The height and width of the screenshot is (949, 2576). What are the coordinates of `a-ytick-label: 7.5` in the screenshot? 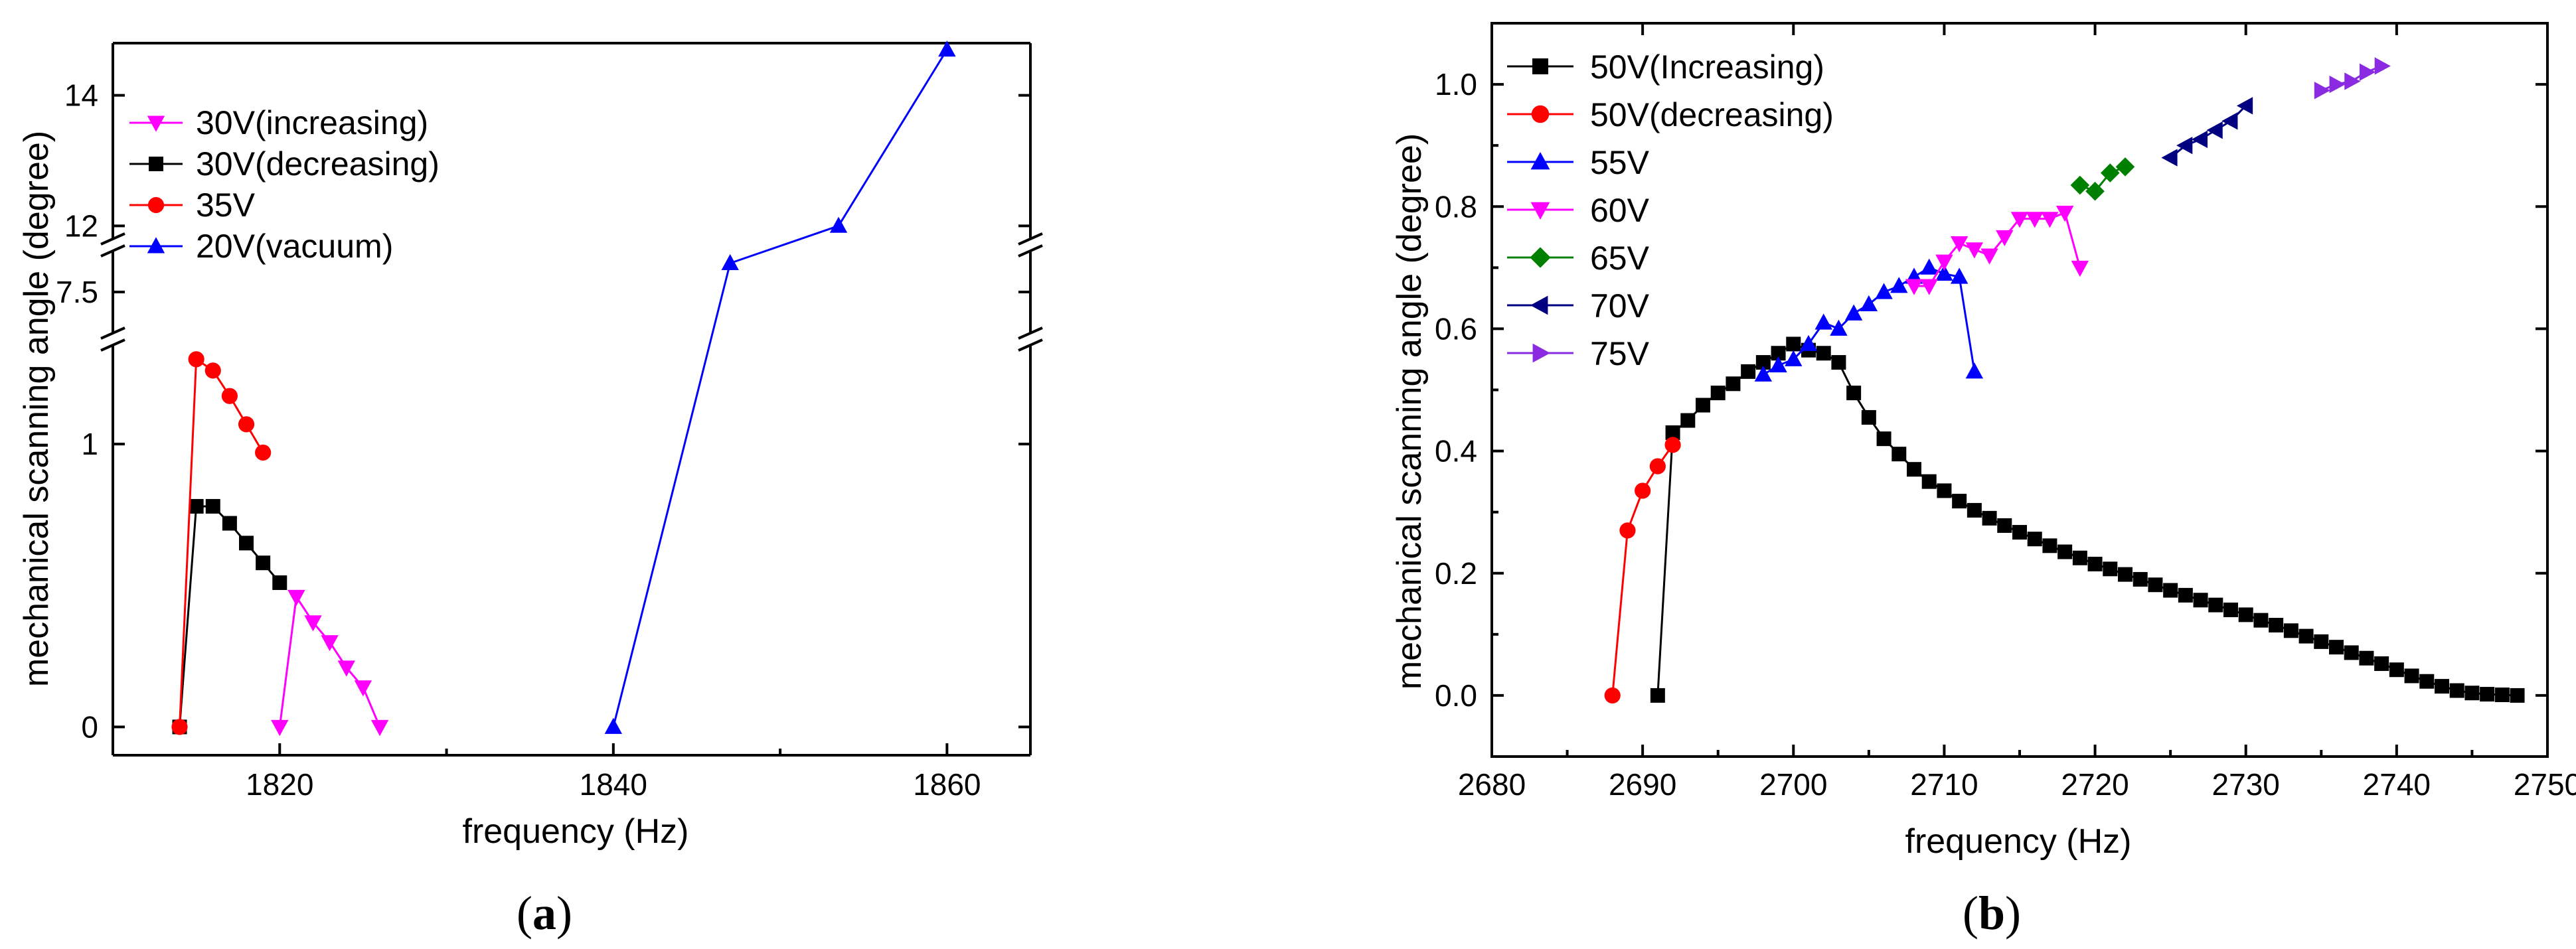 It's located at (77, 292).